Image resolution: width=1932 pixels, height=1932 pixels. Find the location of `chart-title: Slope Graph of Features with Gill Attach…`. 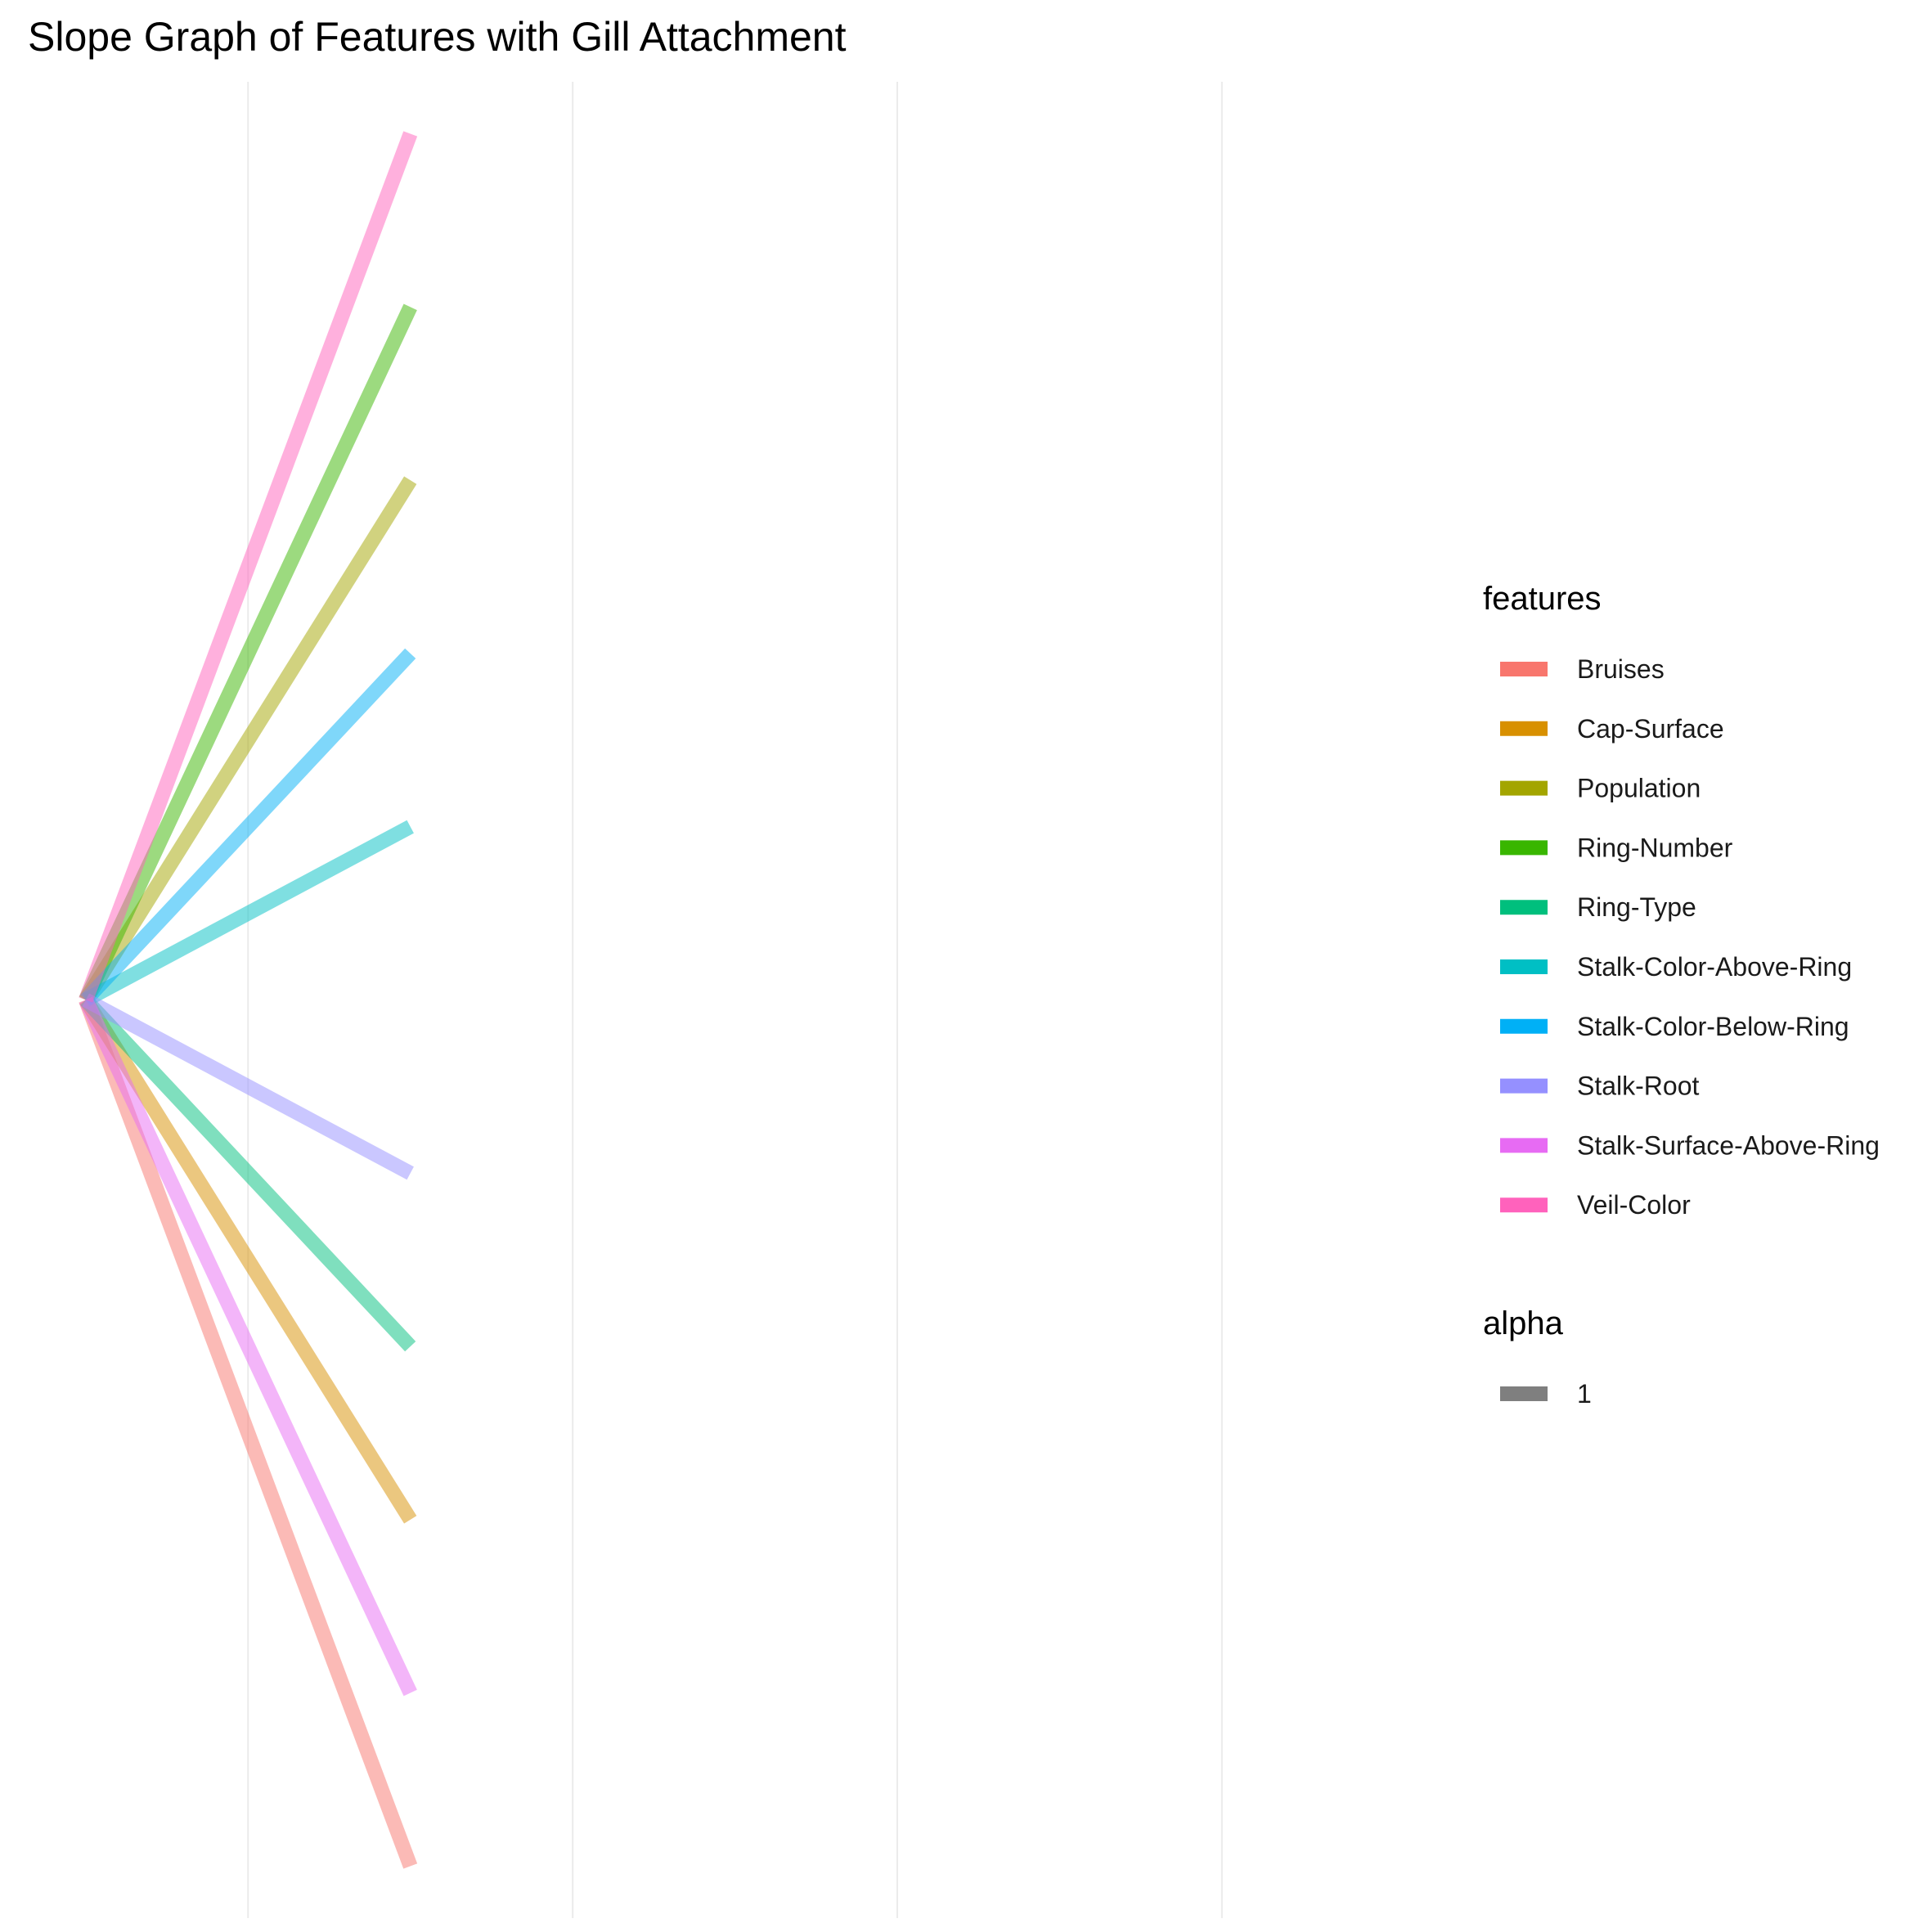

chart-title: Slope Graph of Features with Gill Attach… is located at coordinates (438, 37).